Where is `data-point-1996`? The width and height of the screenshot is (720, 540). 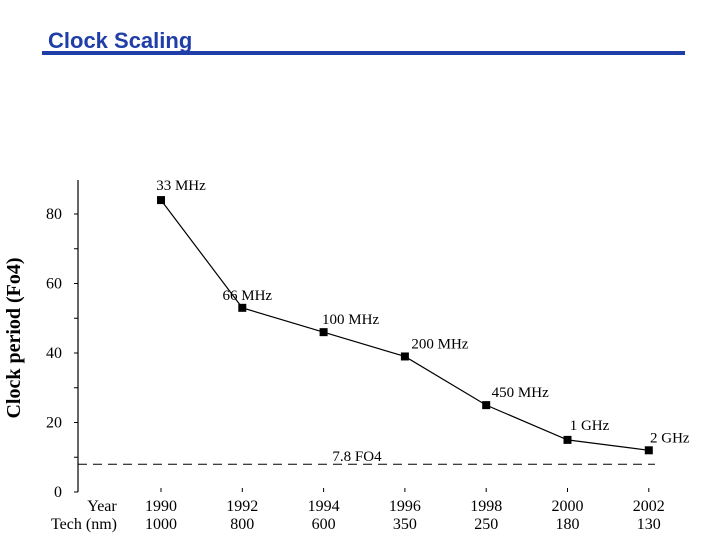 data-point-1996 is located at coordinates (404, 356).